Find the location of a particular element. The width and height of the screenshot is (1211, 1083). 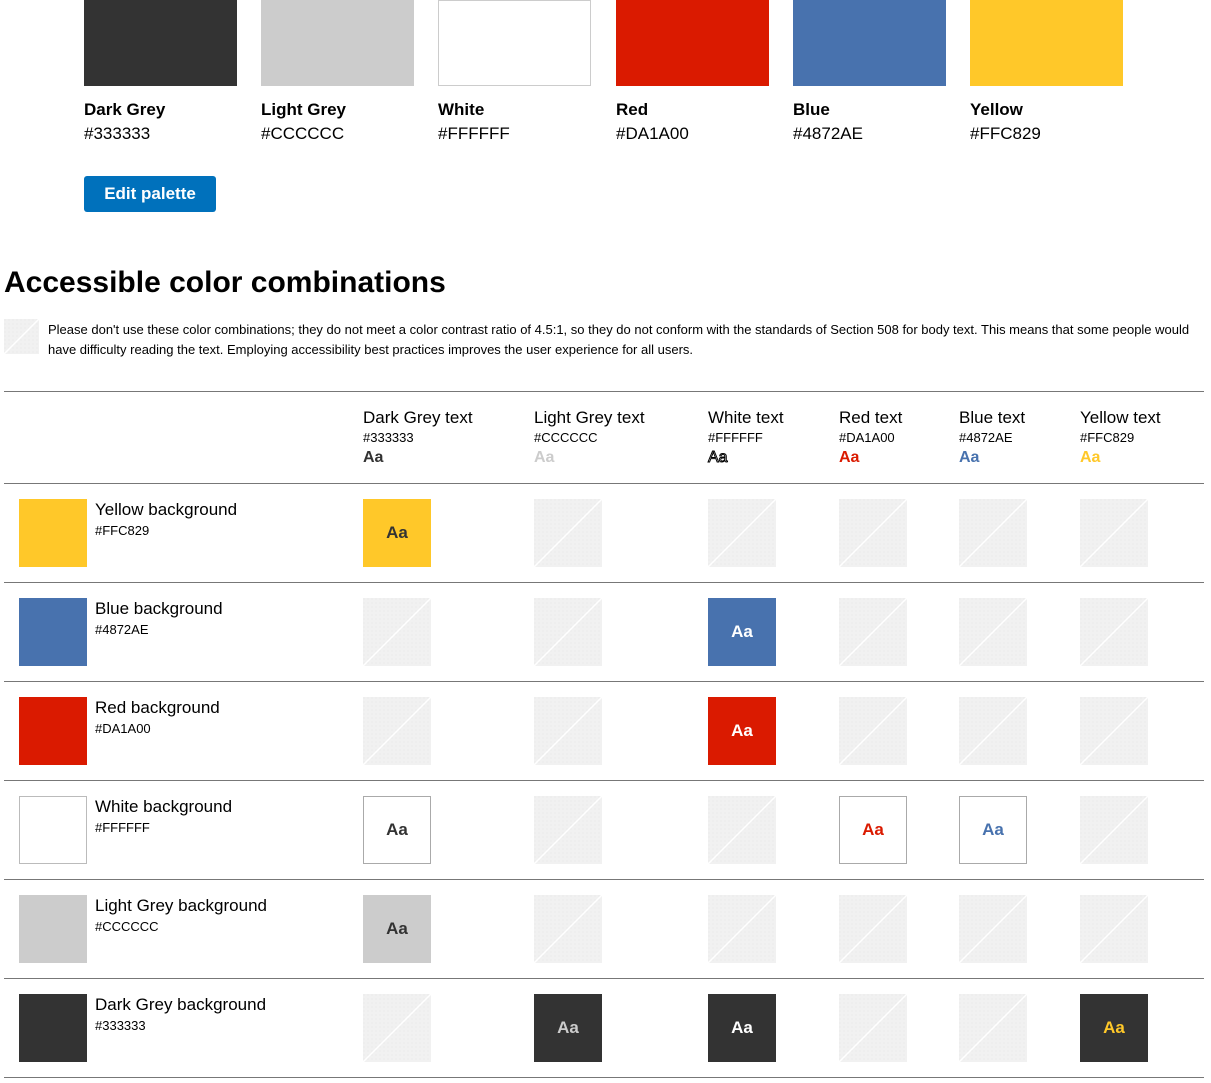

column-name: Blue text is located at coordinates (992, 417).